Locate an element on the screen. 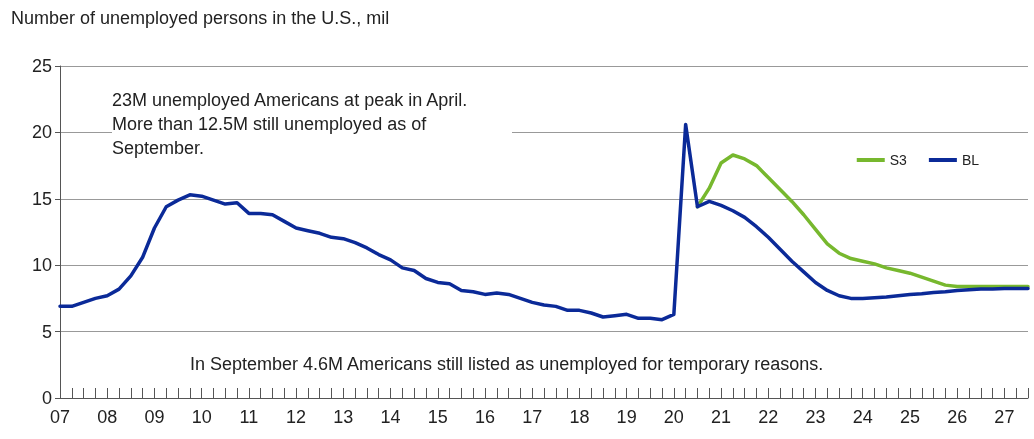 The width and height of the screenshot is (1034, 439). x-tick-label: 08 is located at coordinates (107, 417).